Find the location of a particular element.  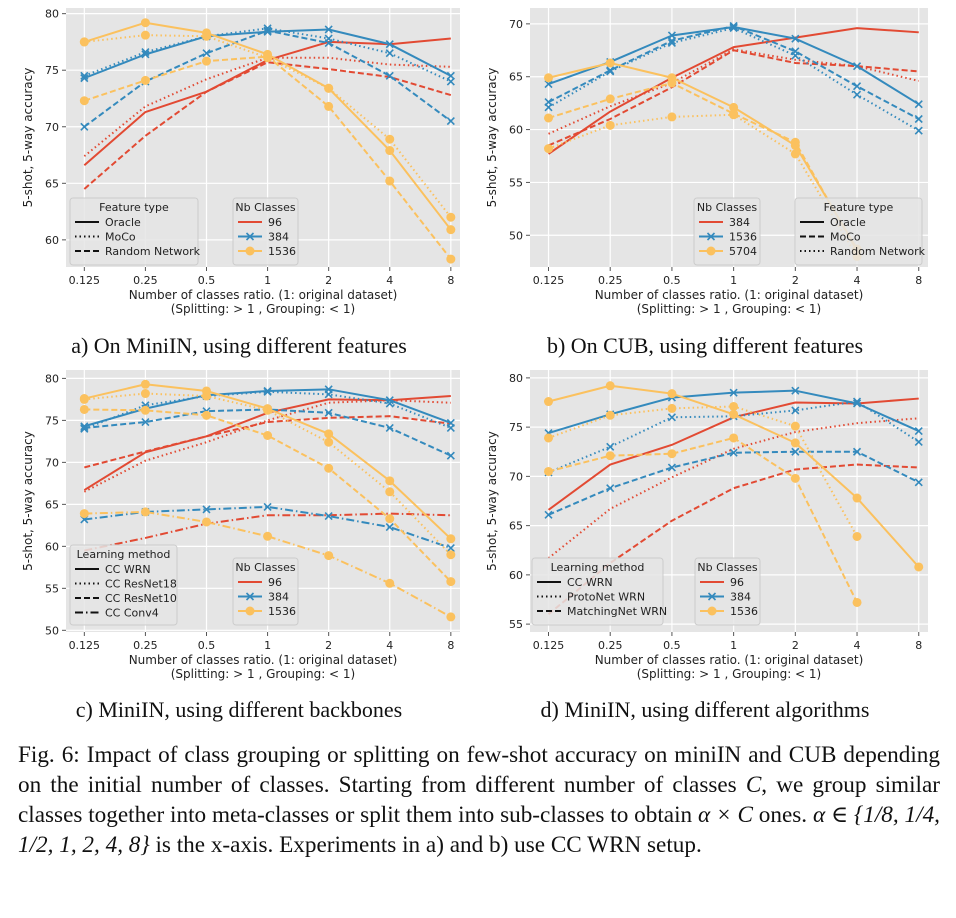

y-tick-label: 75 is located at coordinates (516, 427).